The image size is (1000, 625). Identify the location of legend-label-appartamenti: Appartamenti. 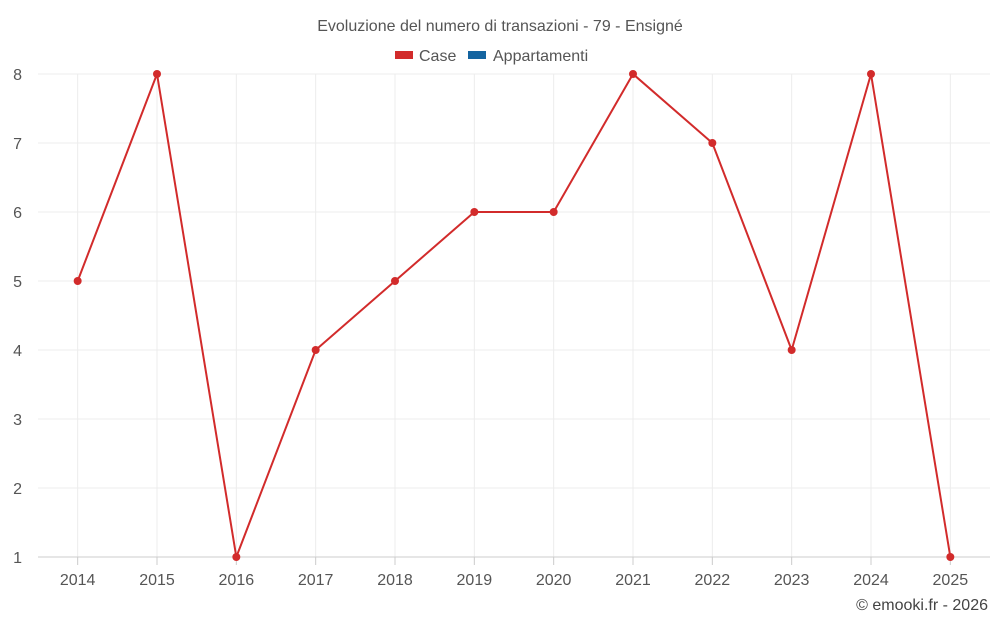
(540, 56).